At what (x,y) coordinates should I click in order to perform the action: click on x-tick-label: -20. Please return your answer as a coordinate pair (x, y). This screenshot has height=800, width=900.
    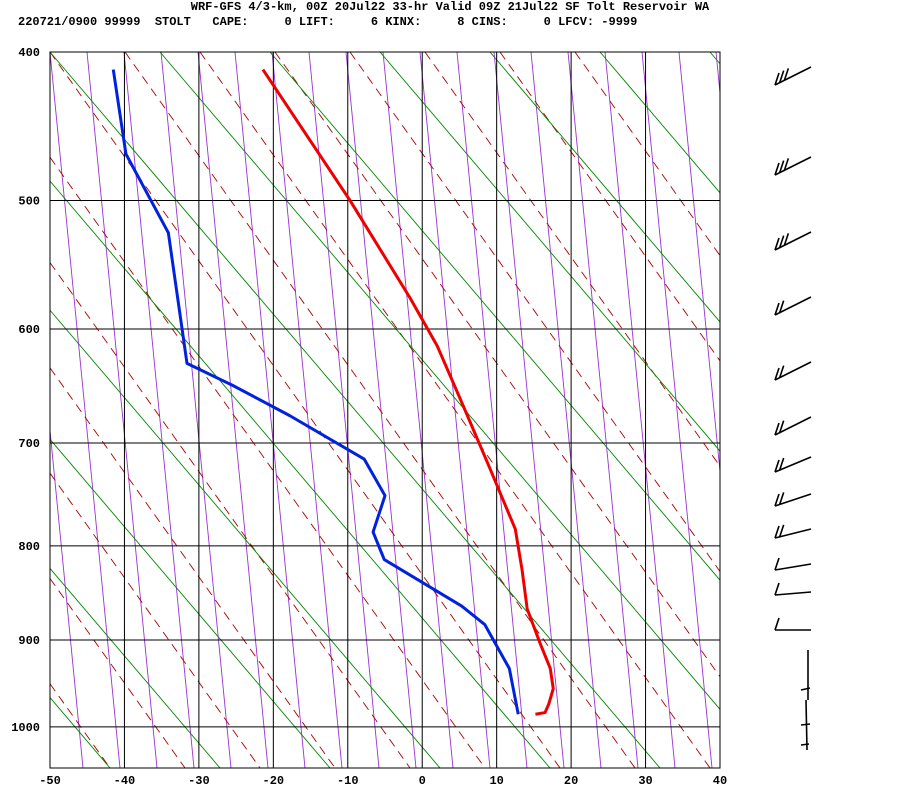
    Looking at the image, I should click on (274, 781).